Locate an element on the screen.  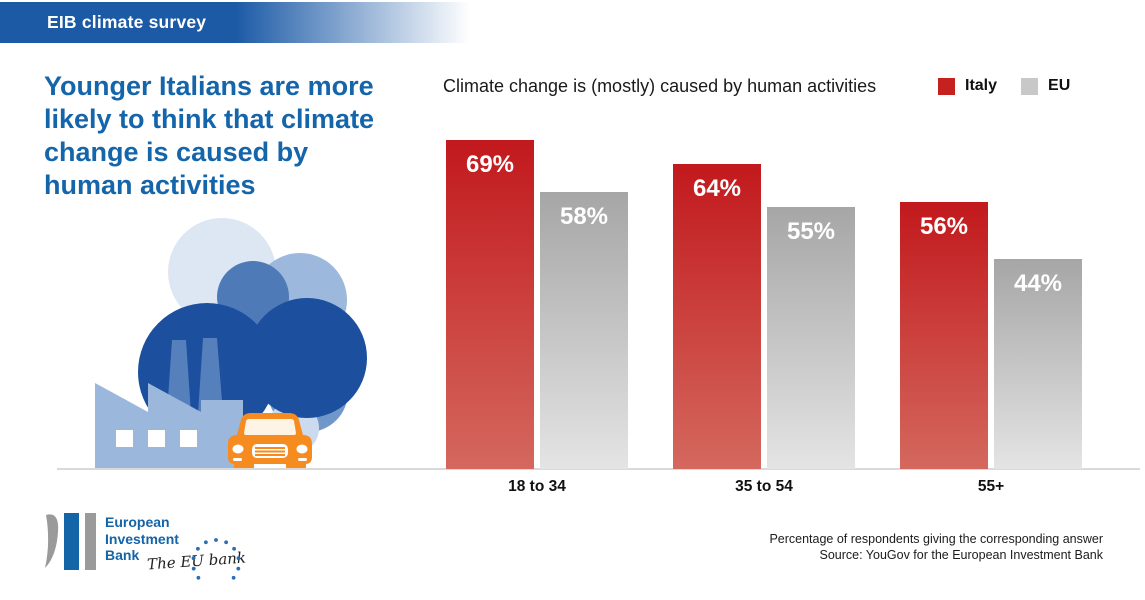
bar-value-label: 69% is located at coordinates (490, 164).